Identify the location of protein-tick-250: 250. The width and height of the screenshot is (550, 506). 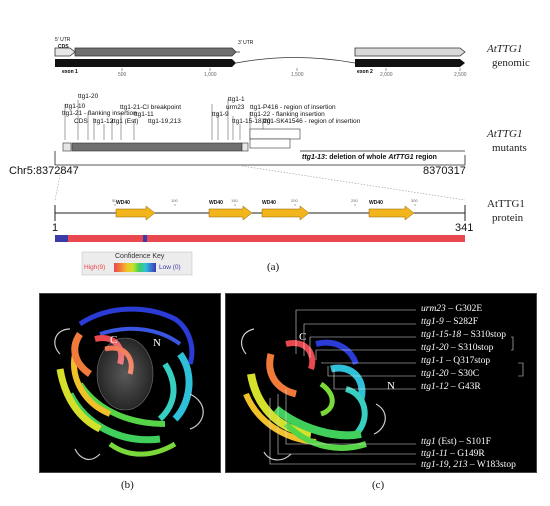
(354, 200).